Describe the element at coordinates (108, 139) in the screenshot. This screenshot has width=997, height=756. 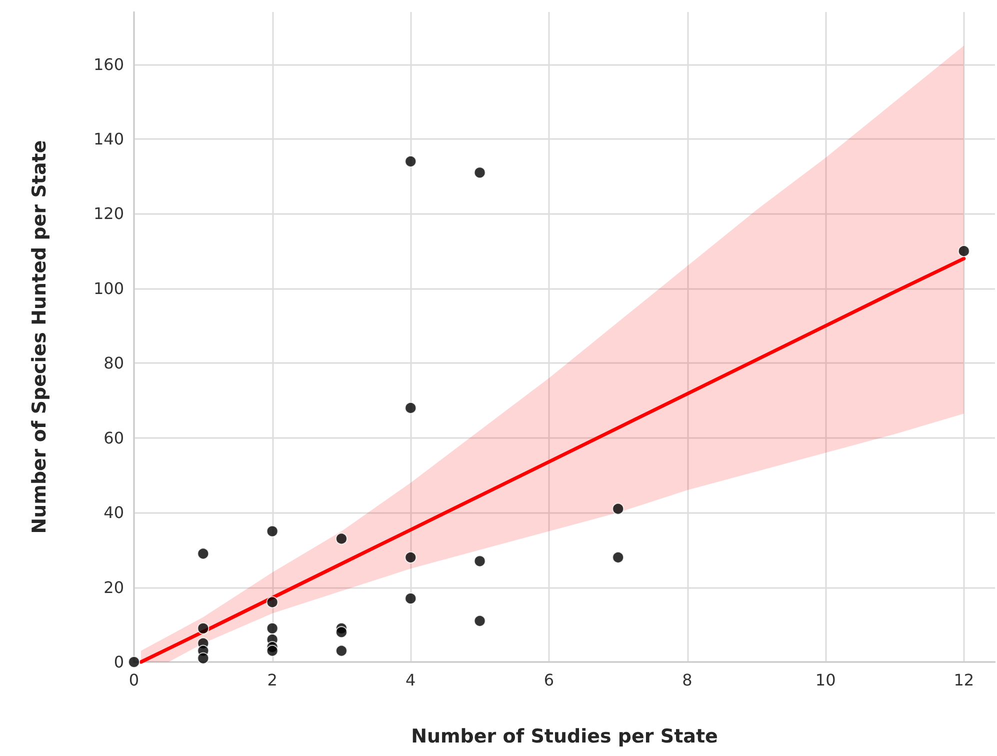
I see `y-tick-label: 140` at that location.